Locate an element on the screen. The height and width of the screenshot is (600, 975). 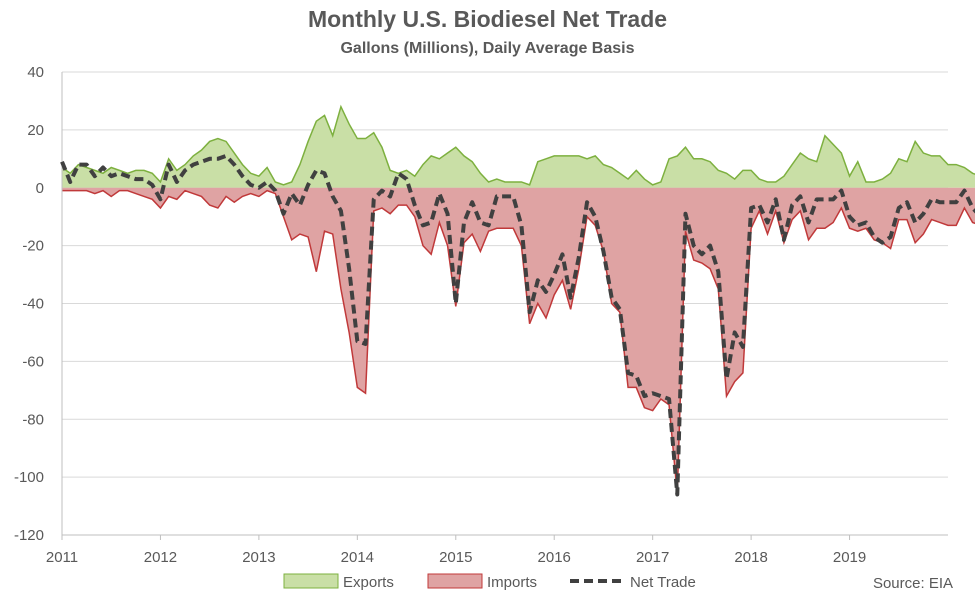
chart-subtitle: Gallons (Millions), Daily Average Basis is located at coordinates (487, 48).